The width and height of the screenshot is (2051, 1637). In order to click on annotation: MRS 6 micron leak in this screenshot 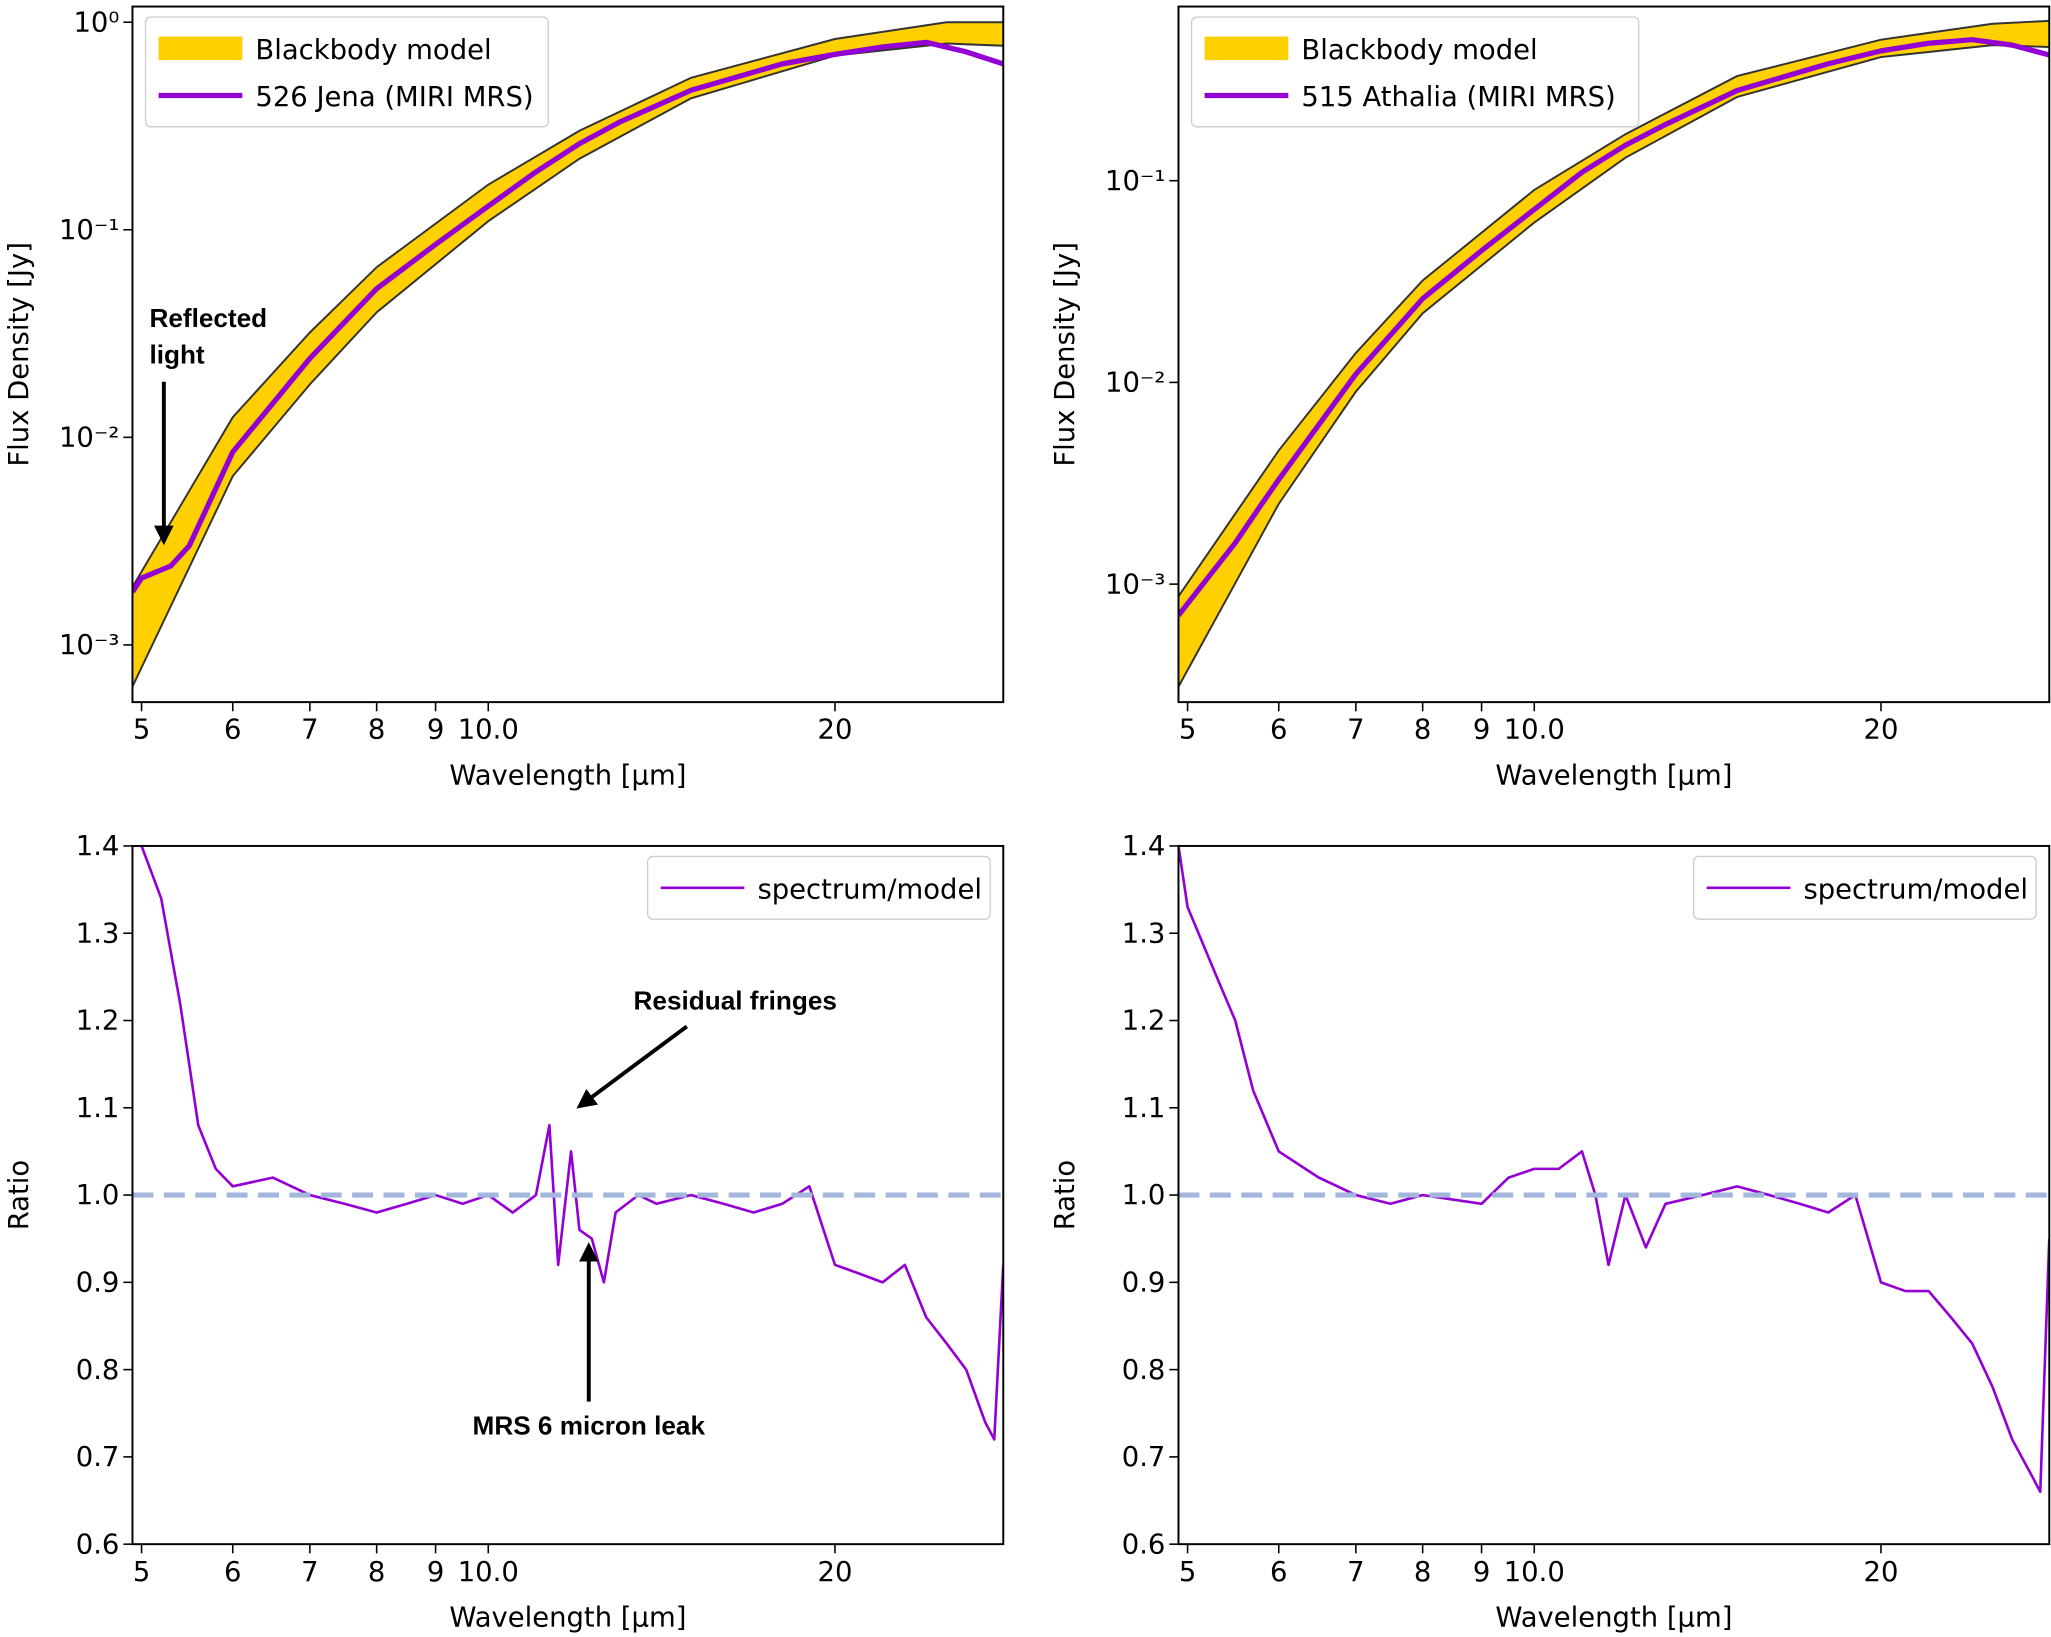, I will do `click(589, 1425)`.